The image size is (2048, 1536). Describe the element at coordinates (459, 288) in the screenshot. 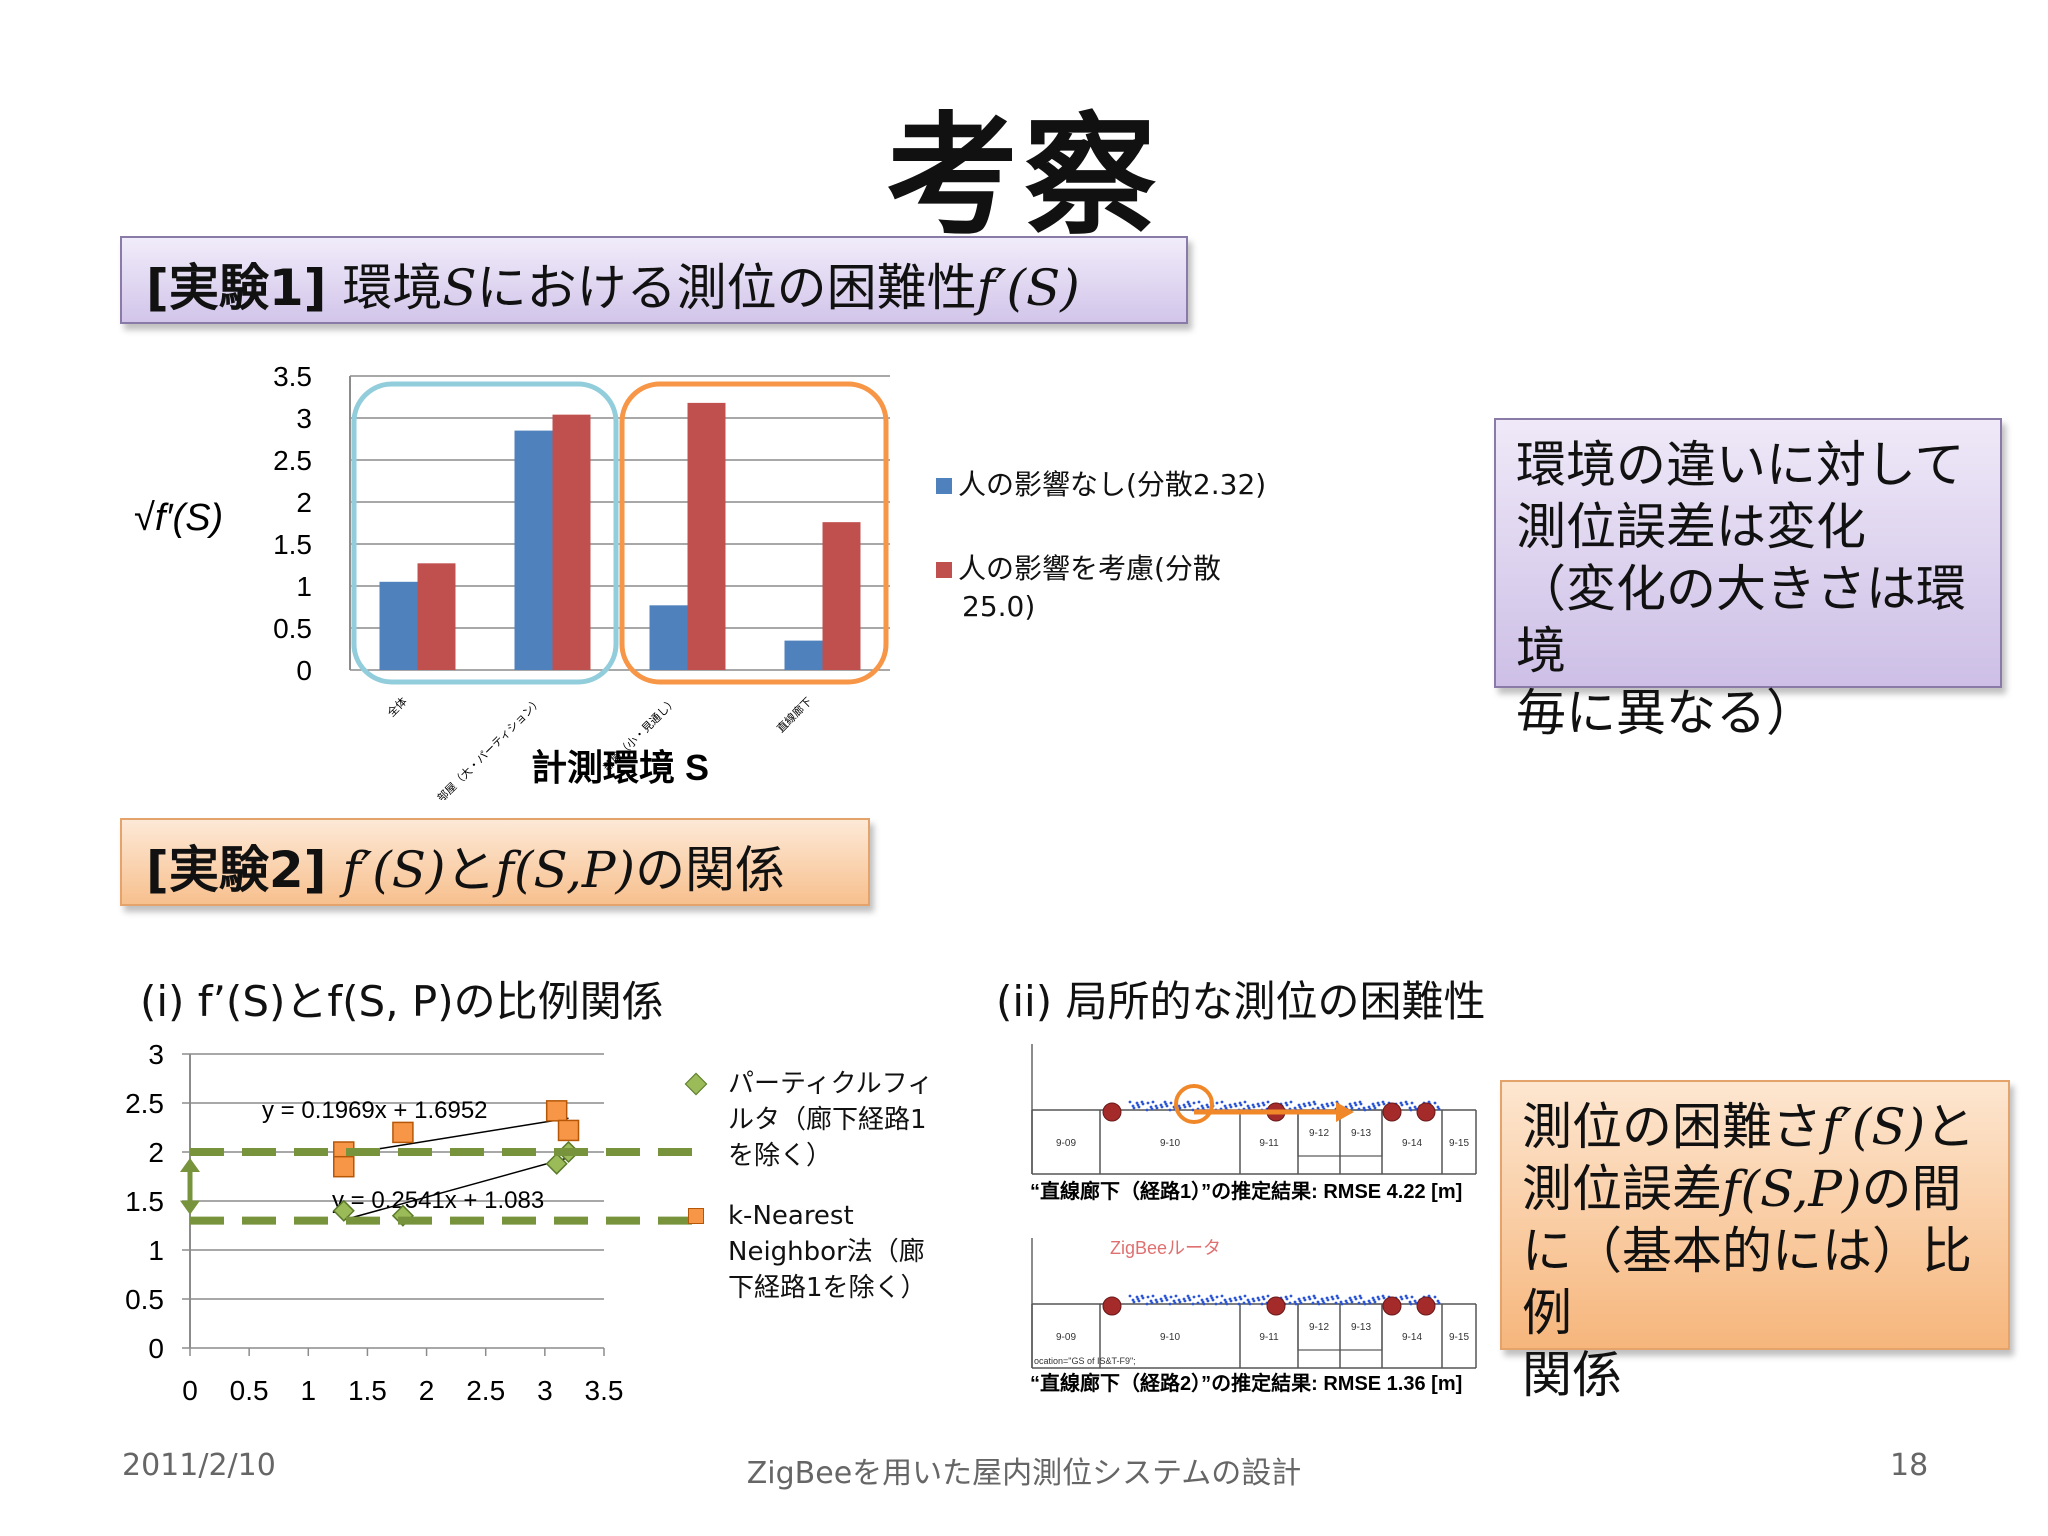

I see `exp1-heading-var: S` at that location.